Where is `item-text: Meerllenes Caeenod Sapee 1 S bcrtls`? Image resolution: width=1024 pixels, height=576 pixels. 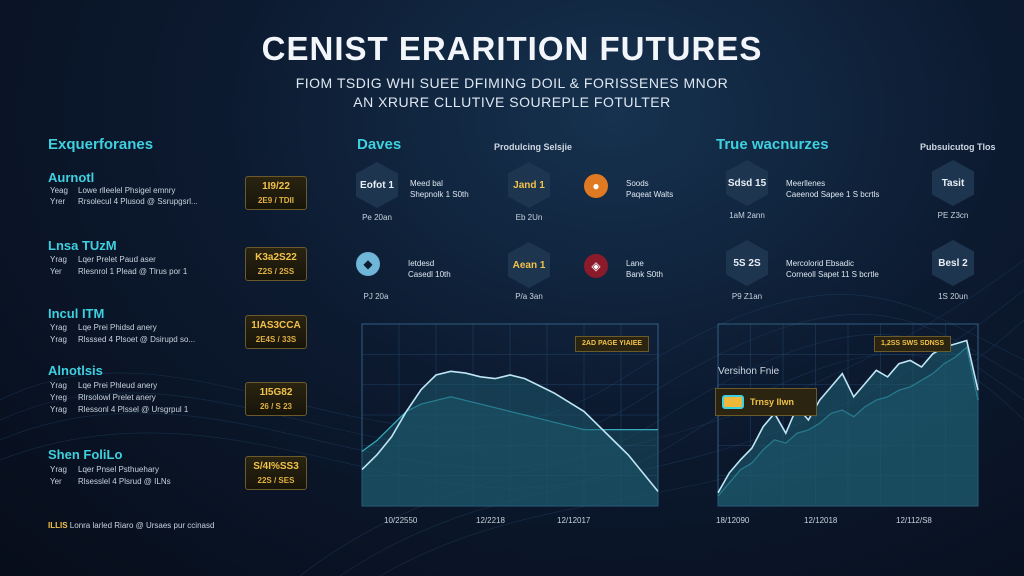 item-text: Meerllenes Caeenod Sapee 1 S bcrtls is located at coordinates (833, 189).